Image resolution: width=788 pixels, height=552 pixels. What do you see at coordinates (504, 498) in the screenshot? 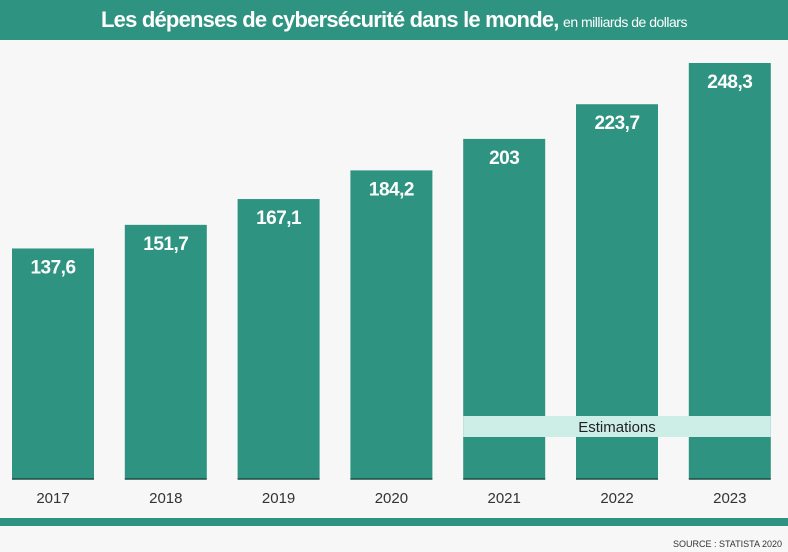
I see `x-tick-label: 2021` at bounding box center [504, 498].